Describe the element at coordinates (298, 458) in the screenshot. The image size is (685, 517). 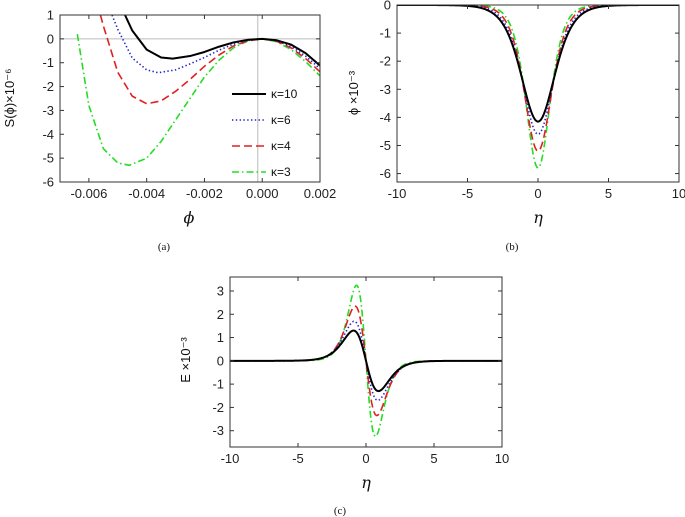
I see `panel-c-xtick-label: -5` at that location.